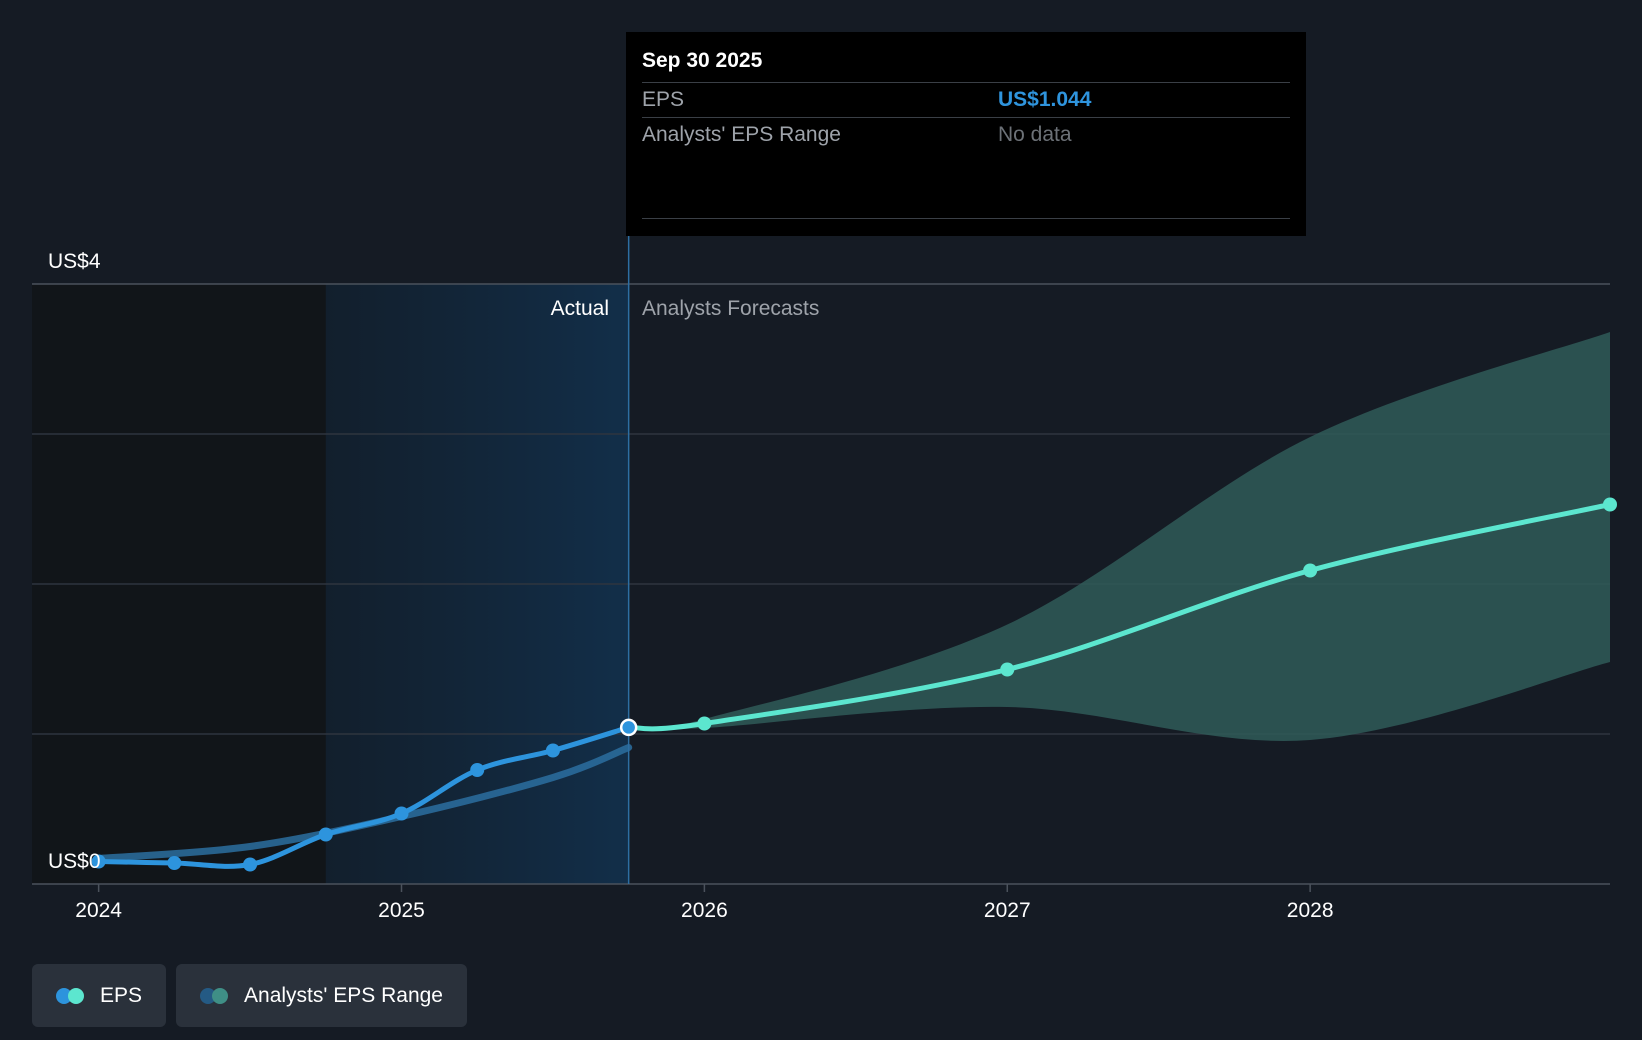  What do you see at coordinates (74, 261) in the screenshot?
I see `y-axis-top-label: US$4` at bounding box center [74, 261].